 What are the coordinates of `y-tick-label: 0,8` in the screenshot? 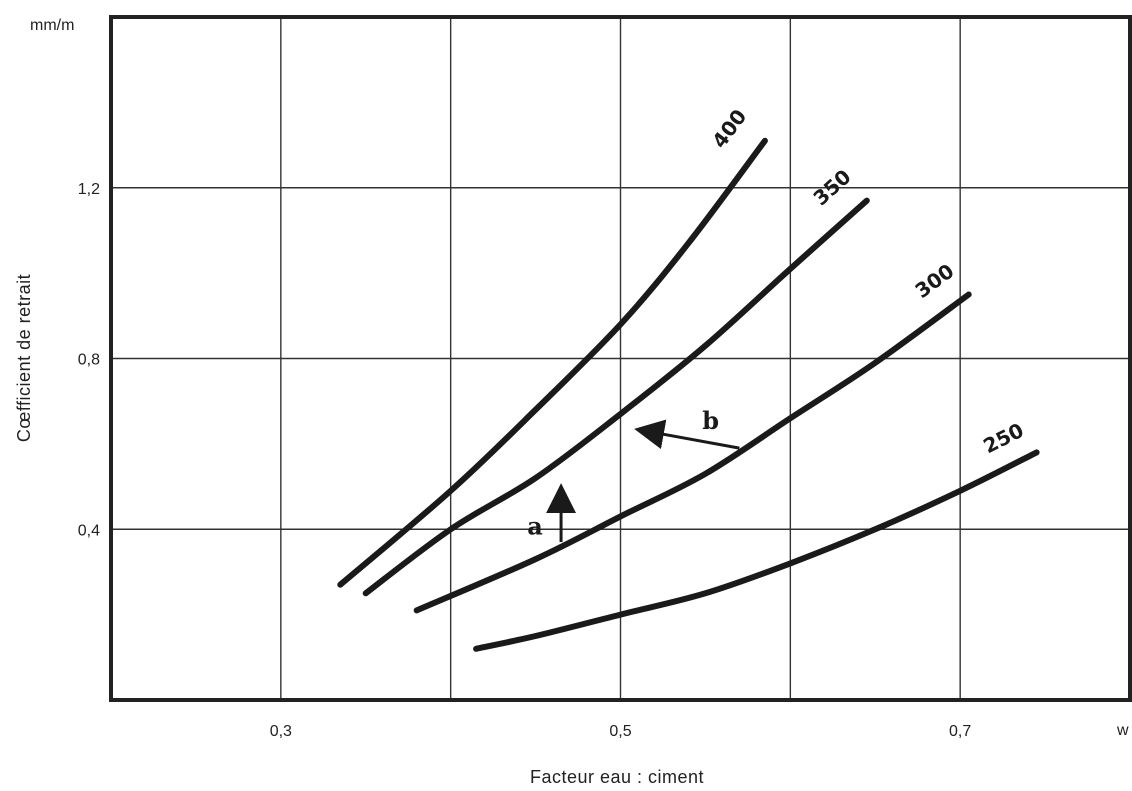 It's located at (89, 360).